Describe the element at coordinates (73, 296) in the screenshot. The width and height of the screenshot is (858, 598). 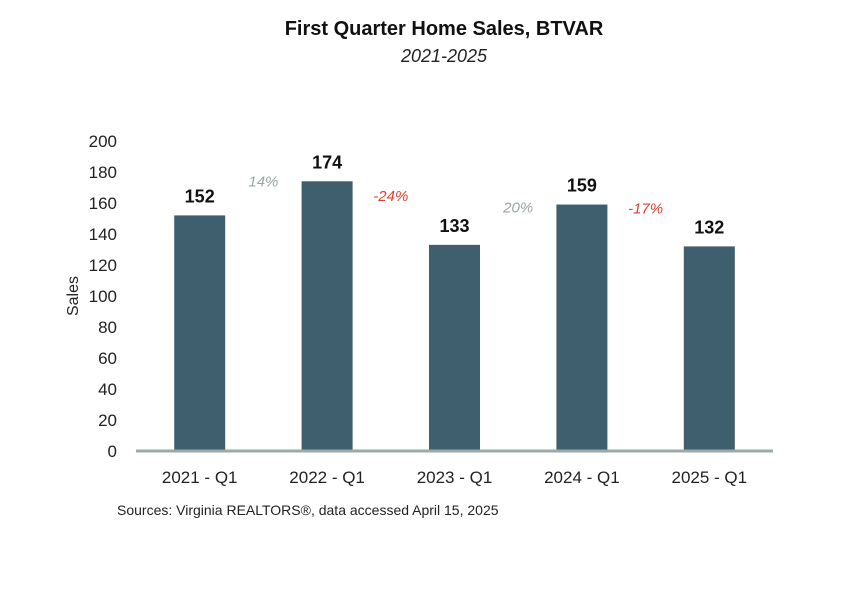
I see `y-axis-label: Sales` at that location.